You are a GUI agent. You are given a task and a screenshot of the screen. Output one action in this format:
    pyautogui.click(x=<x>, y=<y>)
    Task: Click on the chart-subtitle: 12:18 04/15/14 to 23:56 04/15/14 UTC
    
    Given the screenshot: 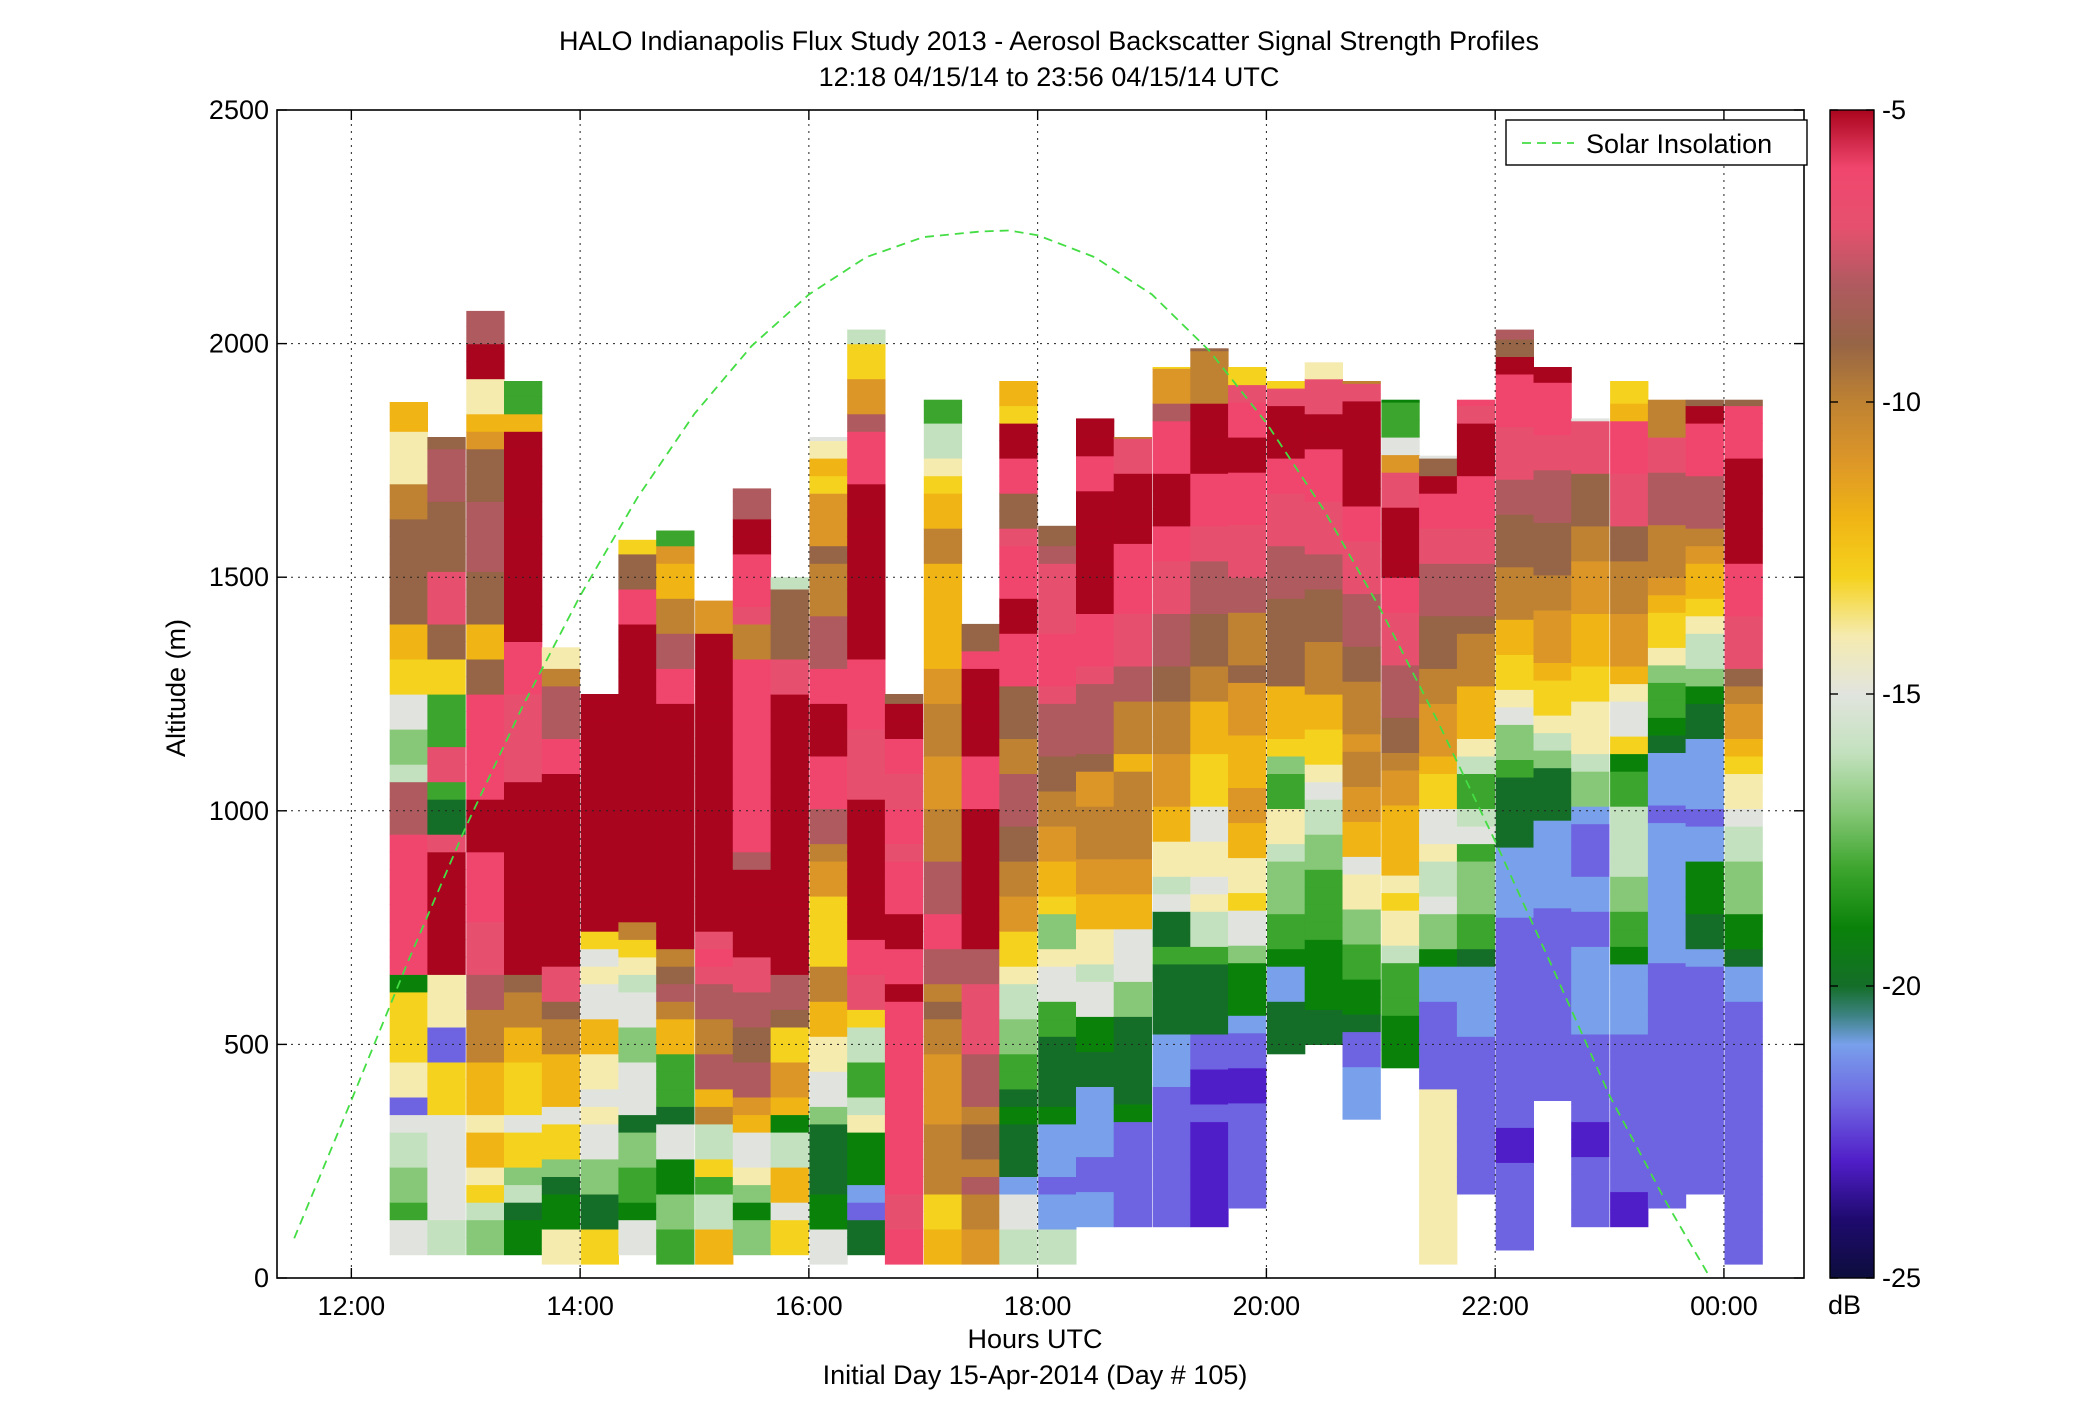 What is the action you would take?
    pyautogui.click(x=1049, y=77)
    